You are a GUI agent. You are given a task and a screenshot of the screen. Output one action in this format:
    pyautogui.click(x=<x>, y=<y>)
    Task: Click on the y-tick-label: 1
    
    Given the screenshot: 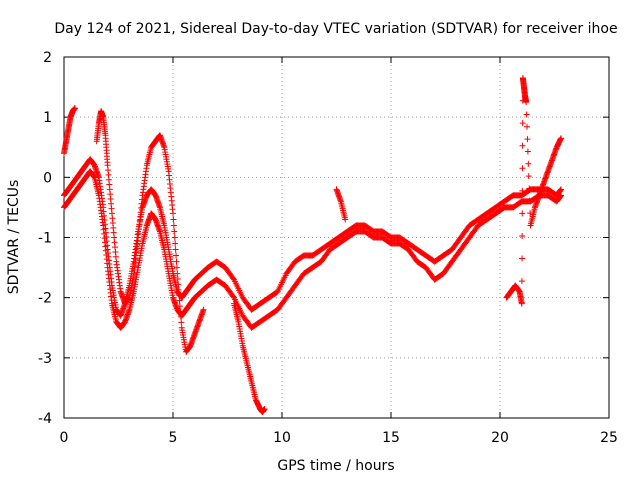 What is the action you would take?
    pyautogui.click(x=47, y=118)
    